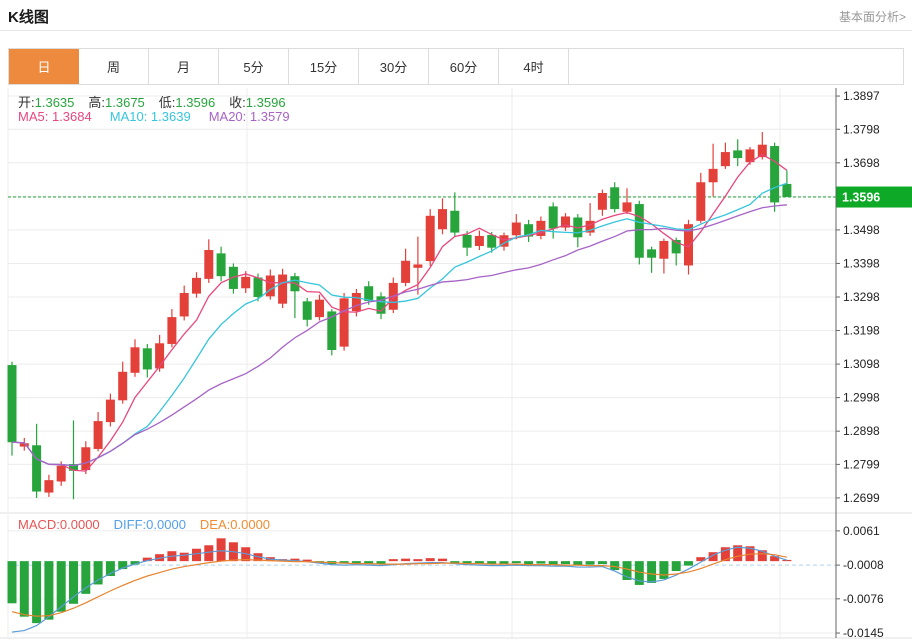  I want to click on ohlc-value-3: 1.3596, so click(265, 102).